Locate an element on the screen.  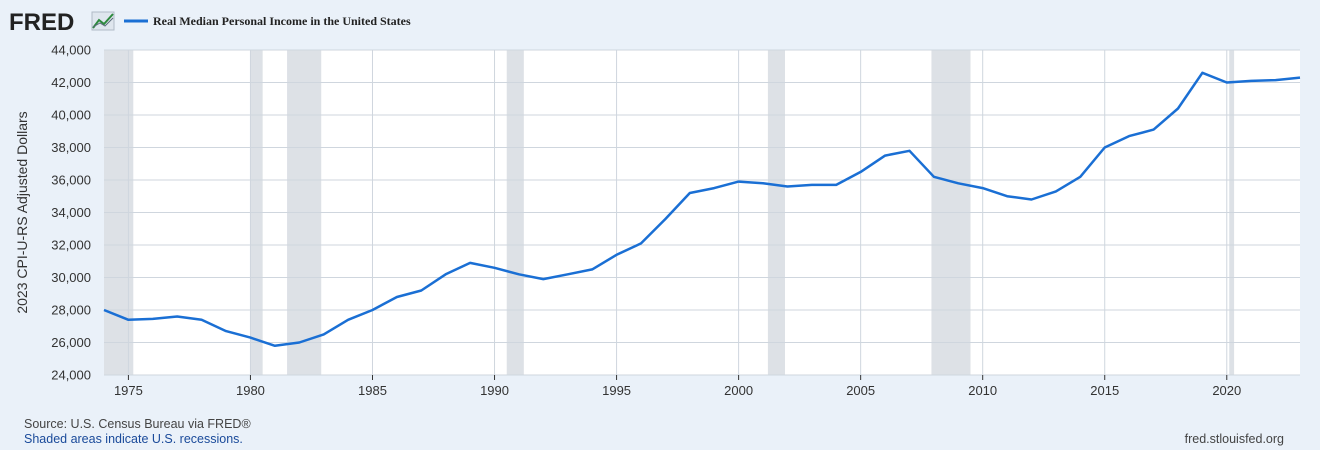
x-tick-label: 2015 is located at coordinates (1104, 390).